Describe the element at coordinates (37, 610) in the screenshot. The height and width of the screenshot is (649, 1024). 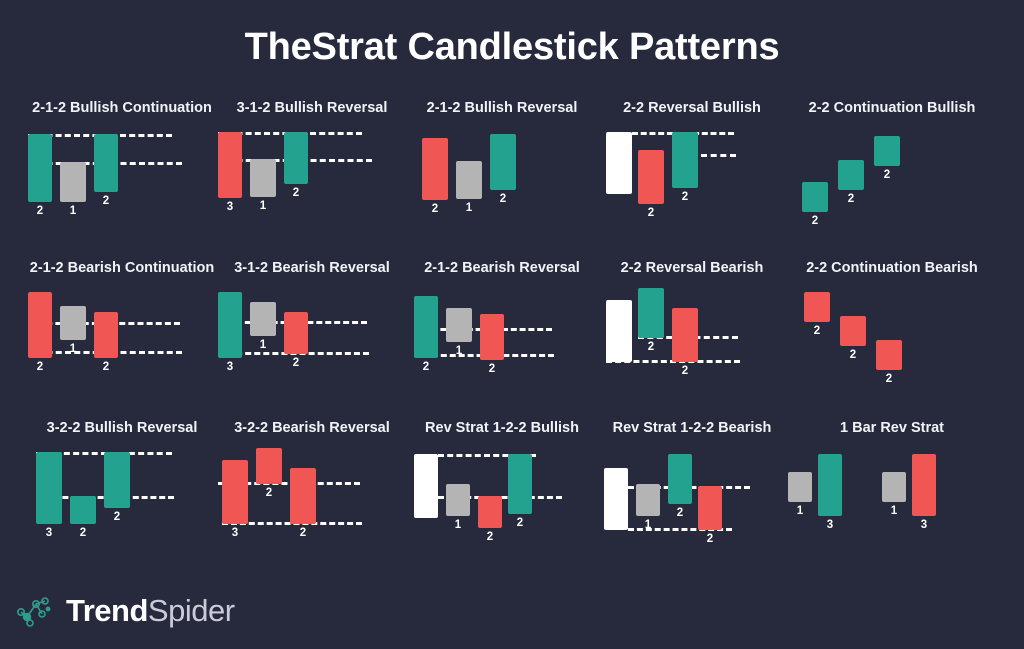
I see `node-graph-icon` at that location.